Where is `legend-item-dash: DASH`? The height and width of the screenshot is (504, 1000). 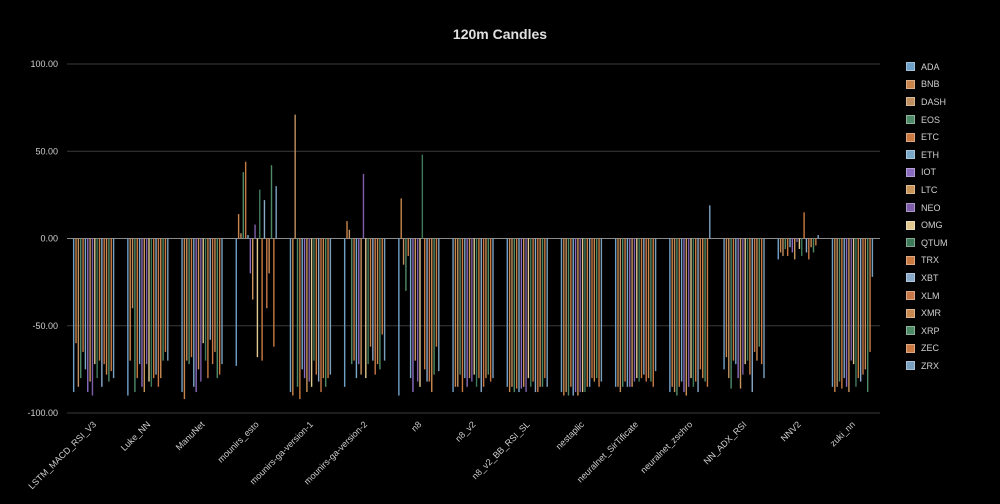
legend-item-dash: DASH is located at coordinates (927, 102).